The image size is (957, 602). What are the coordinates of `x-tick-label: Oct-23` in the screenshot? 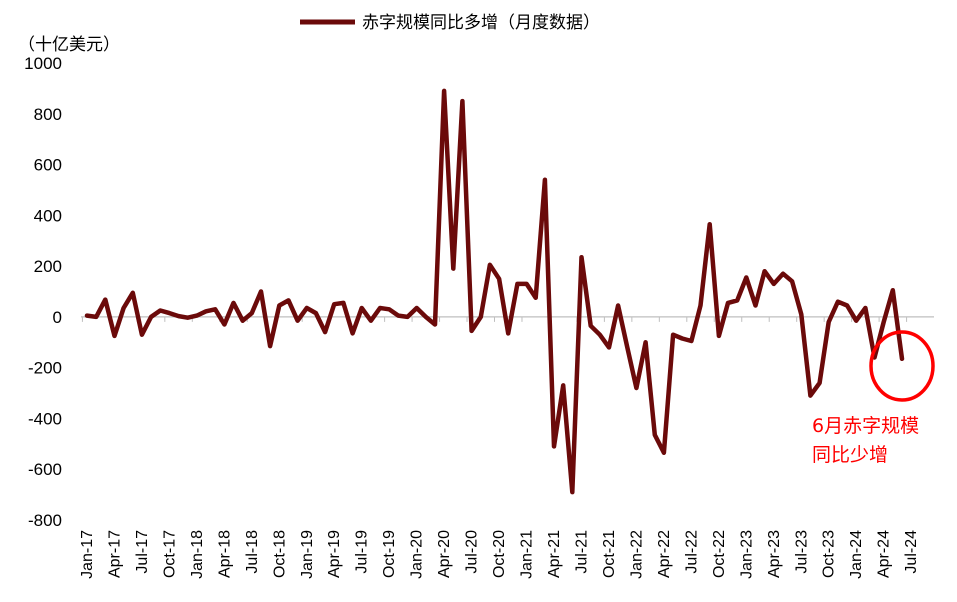 It's located at (829, 554).